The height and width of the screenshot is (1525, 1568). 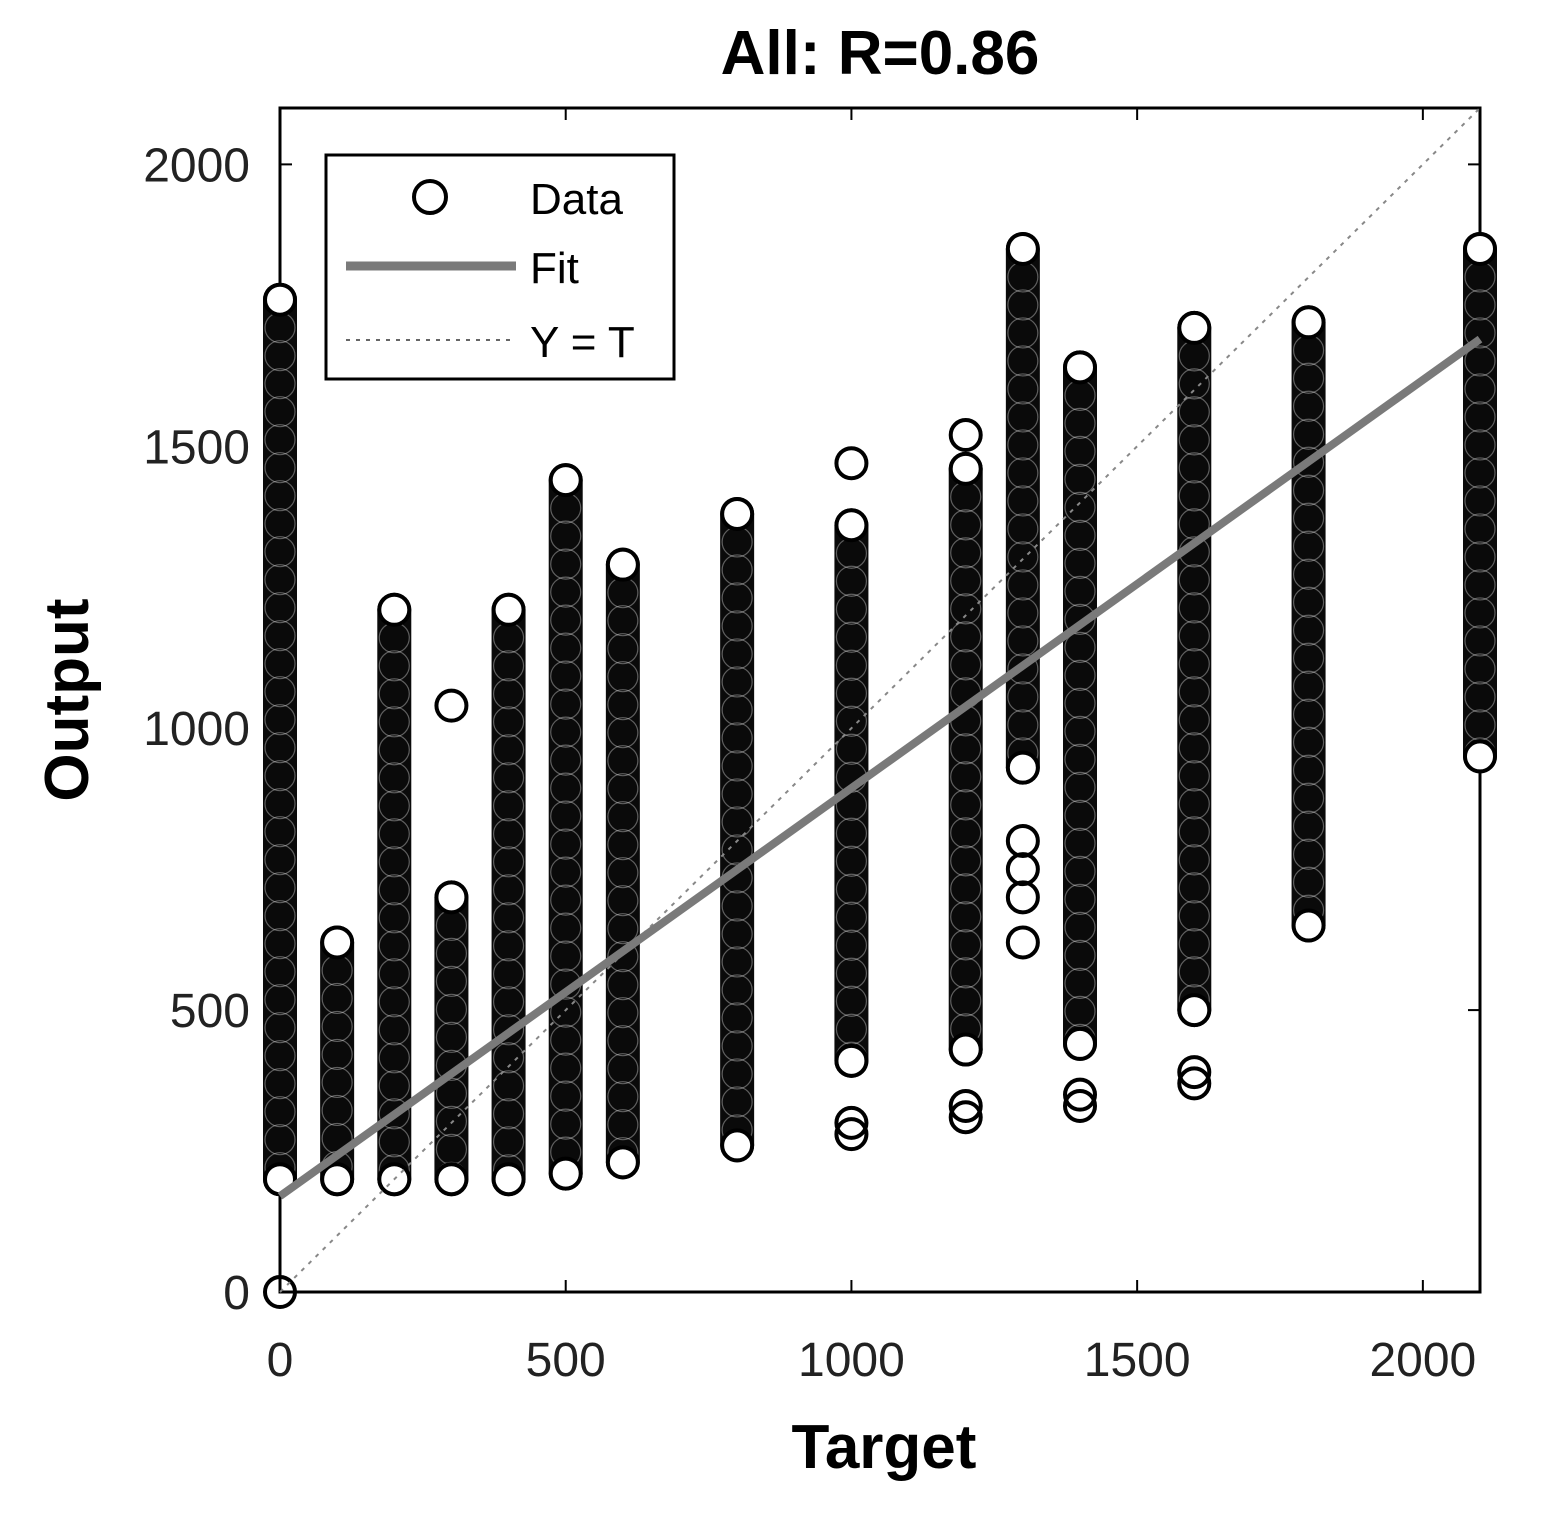 I want to click on chart-title: All: R=0.86, so click(x=880, y=53).